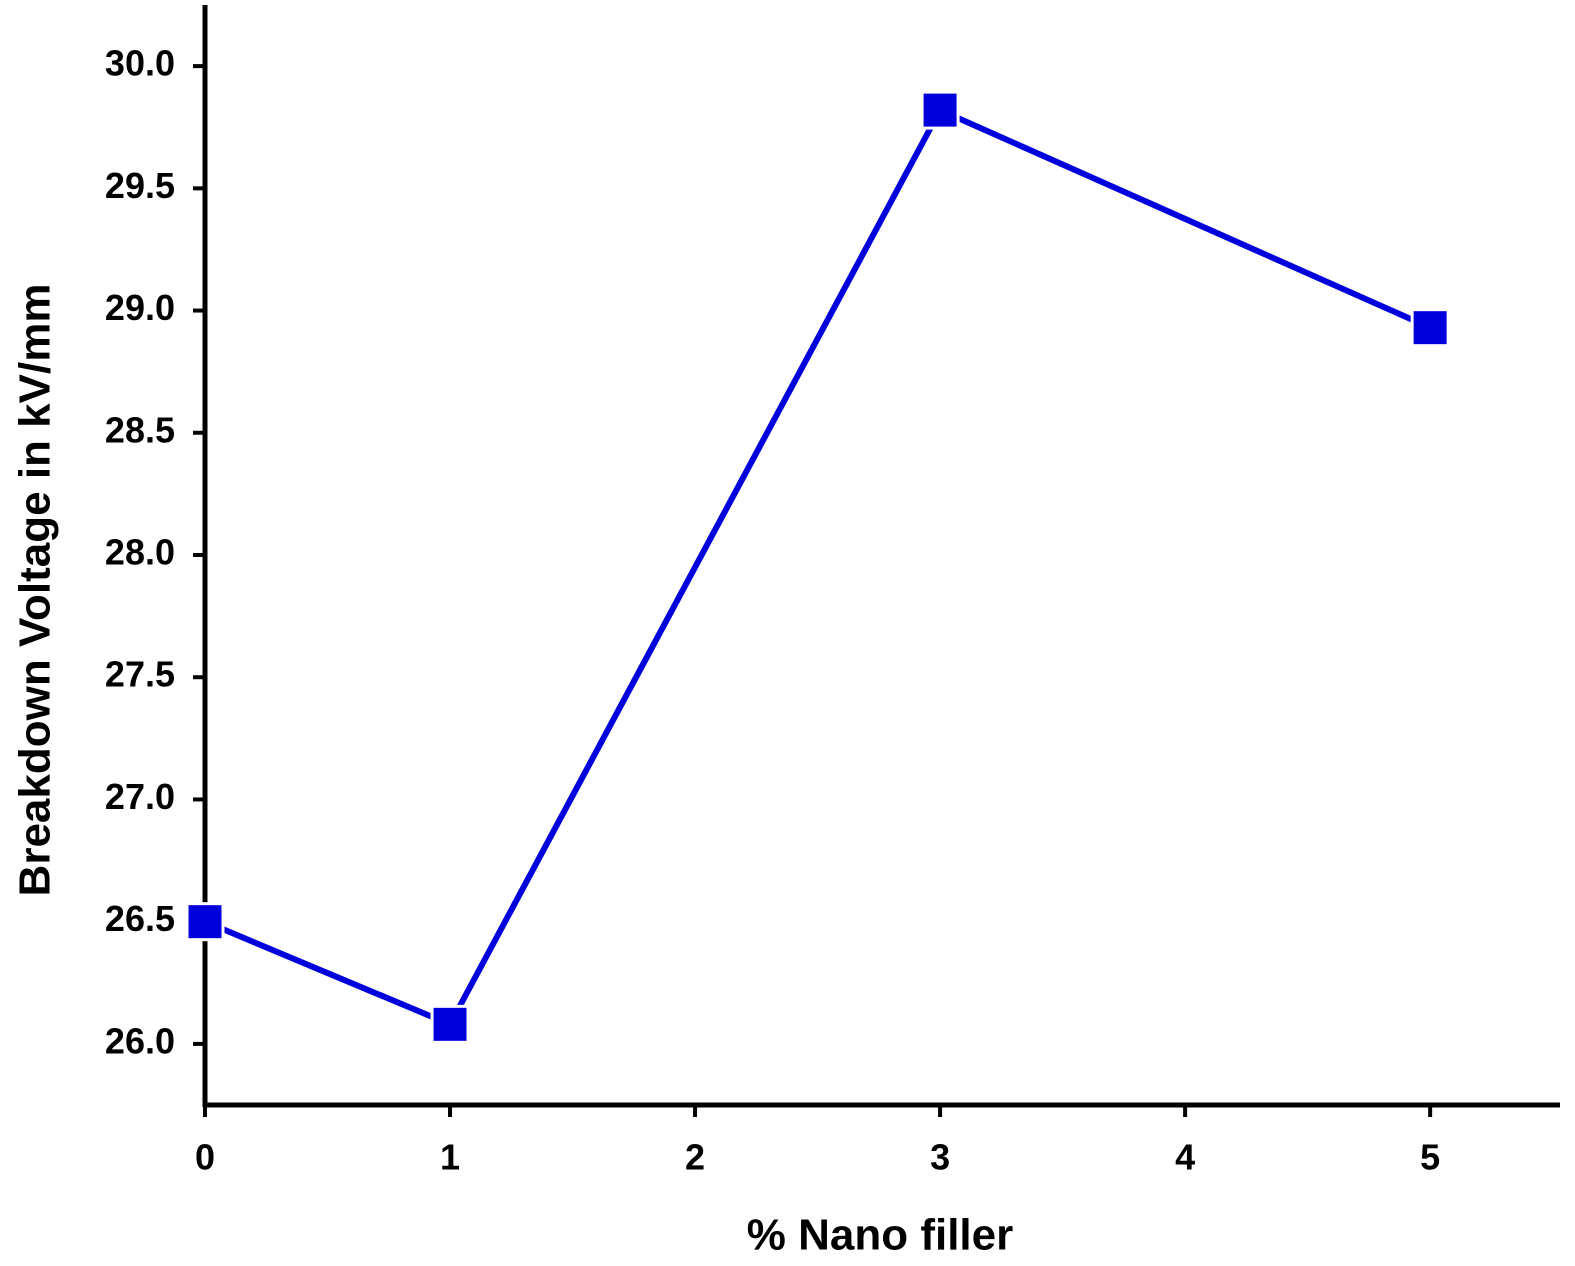 This screenshot has height=1266, width=1575. I want to click on y-tick-label: 29.5, so click(140, 185).